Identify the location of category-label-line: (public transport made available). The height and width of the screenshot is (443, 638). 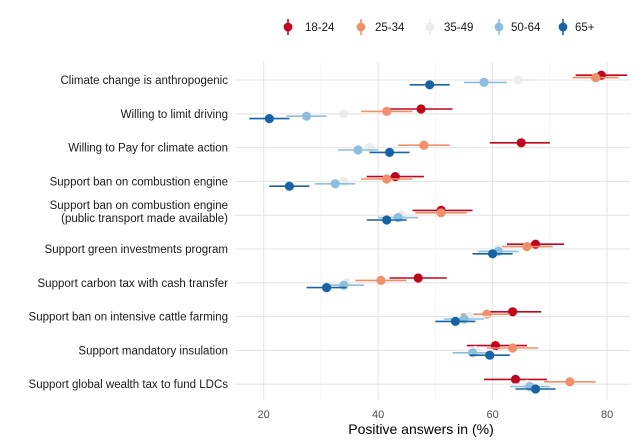
(144, 219).